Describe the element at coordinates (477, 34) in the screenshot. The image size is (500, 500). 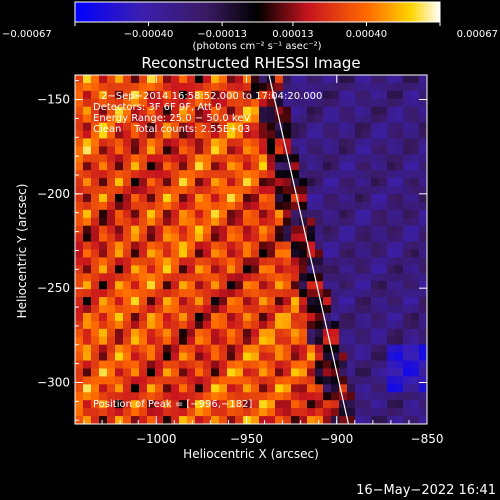
I see `colorbar-tick-label: 0.00067` at that location.